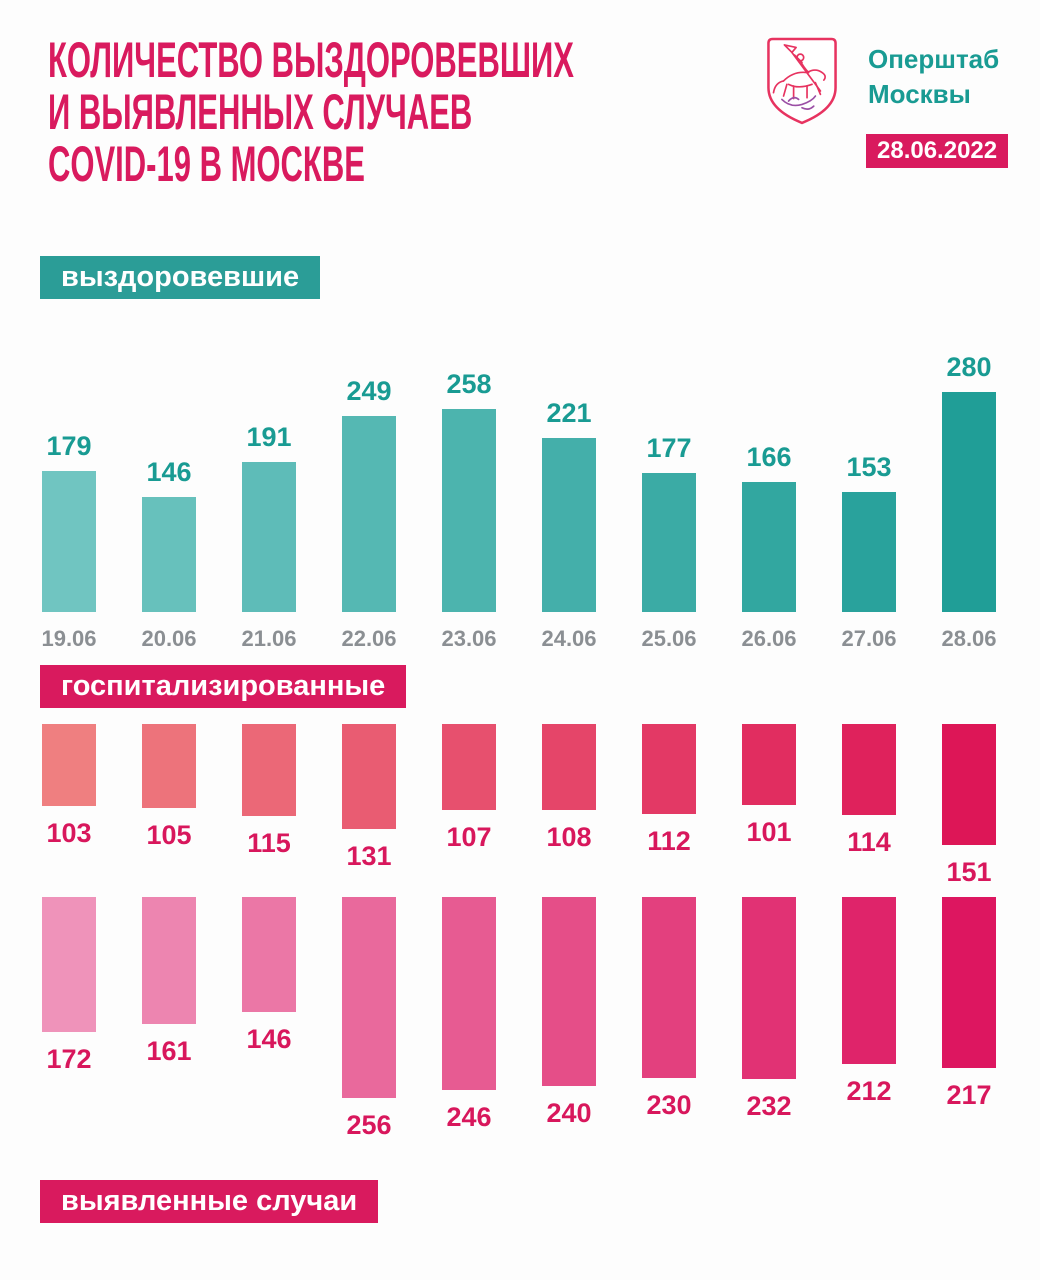  Describe the element at coordinates (769, 1106) in the screenshot. I see `bar-value-label: 232` at that location.